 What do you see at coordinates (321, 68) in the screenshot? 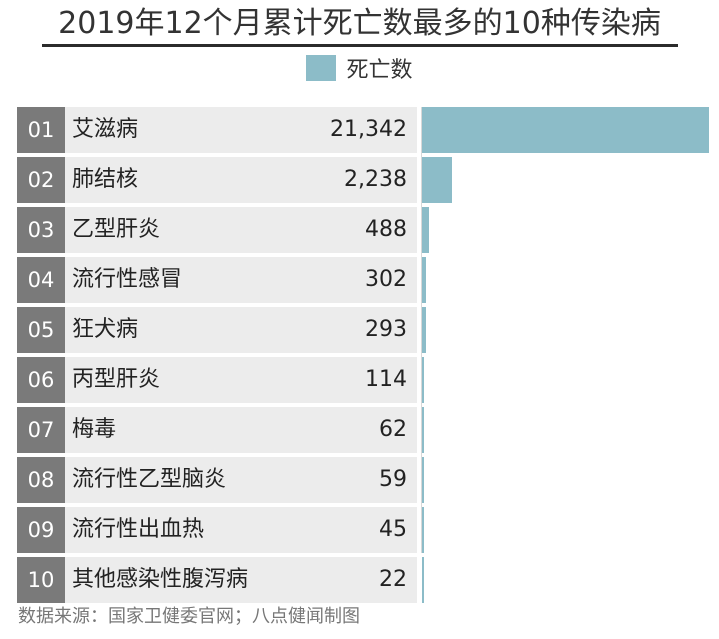
I see `legend-swatch` at bounding box center [321, 68].